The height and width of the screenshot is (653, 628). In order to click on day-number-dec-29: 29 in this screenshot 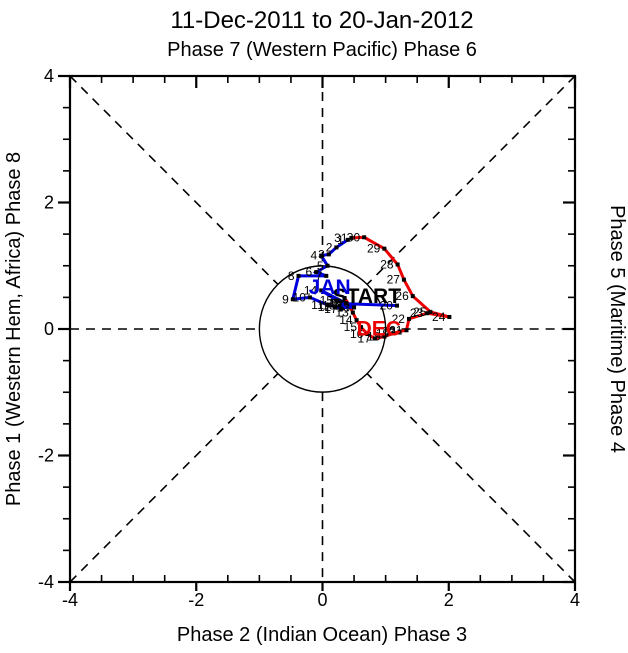, I will do `click(374, 249)`.